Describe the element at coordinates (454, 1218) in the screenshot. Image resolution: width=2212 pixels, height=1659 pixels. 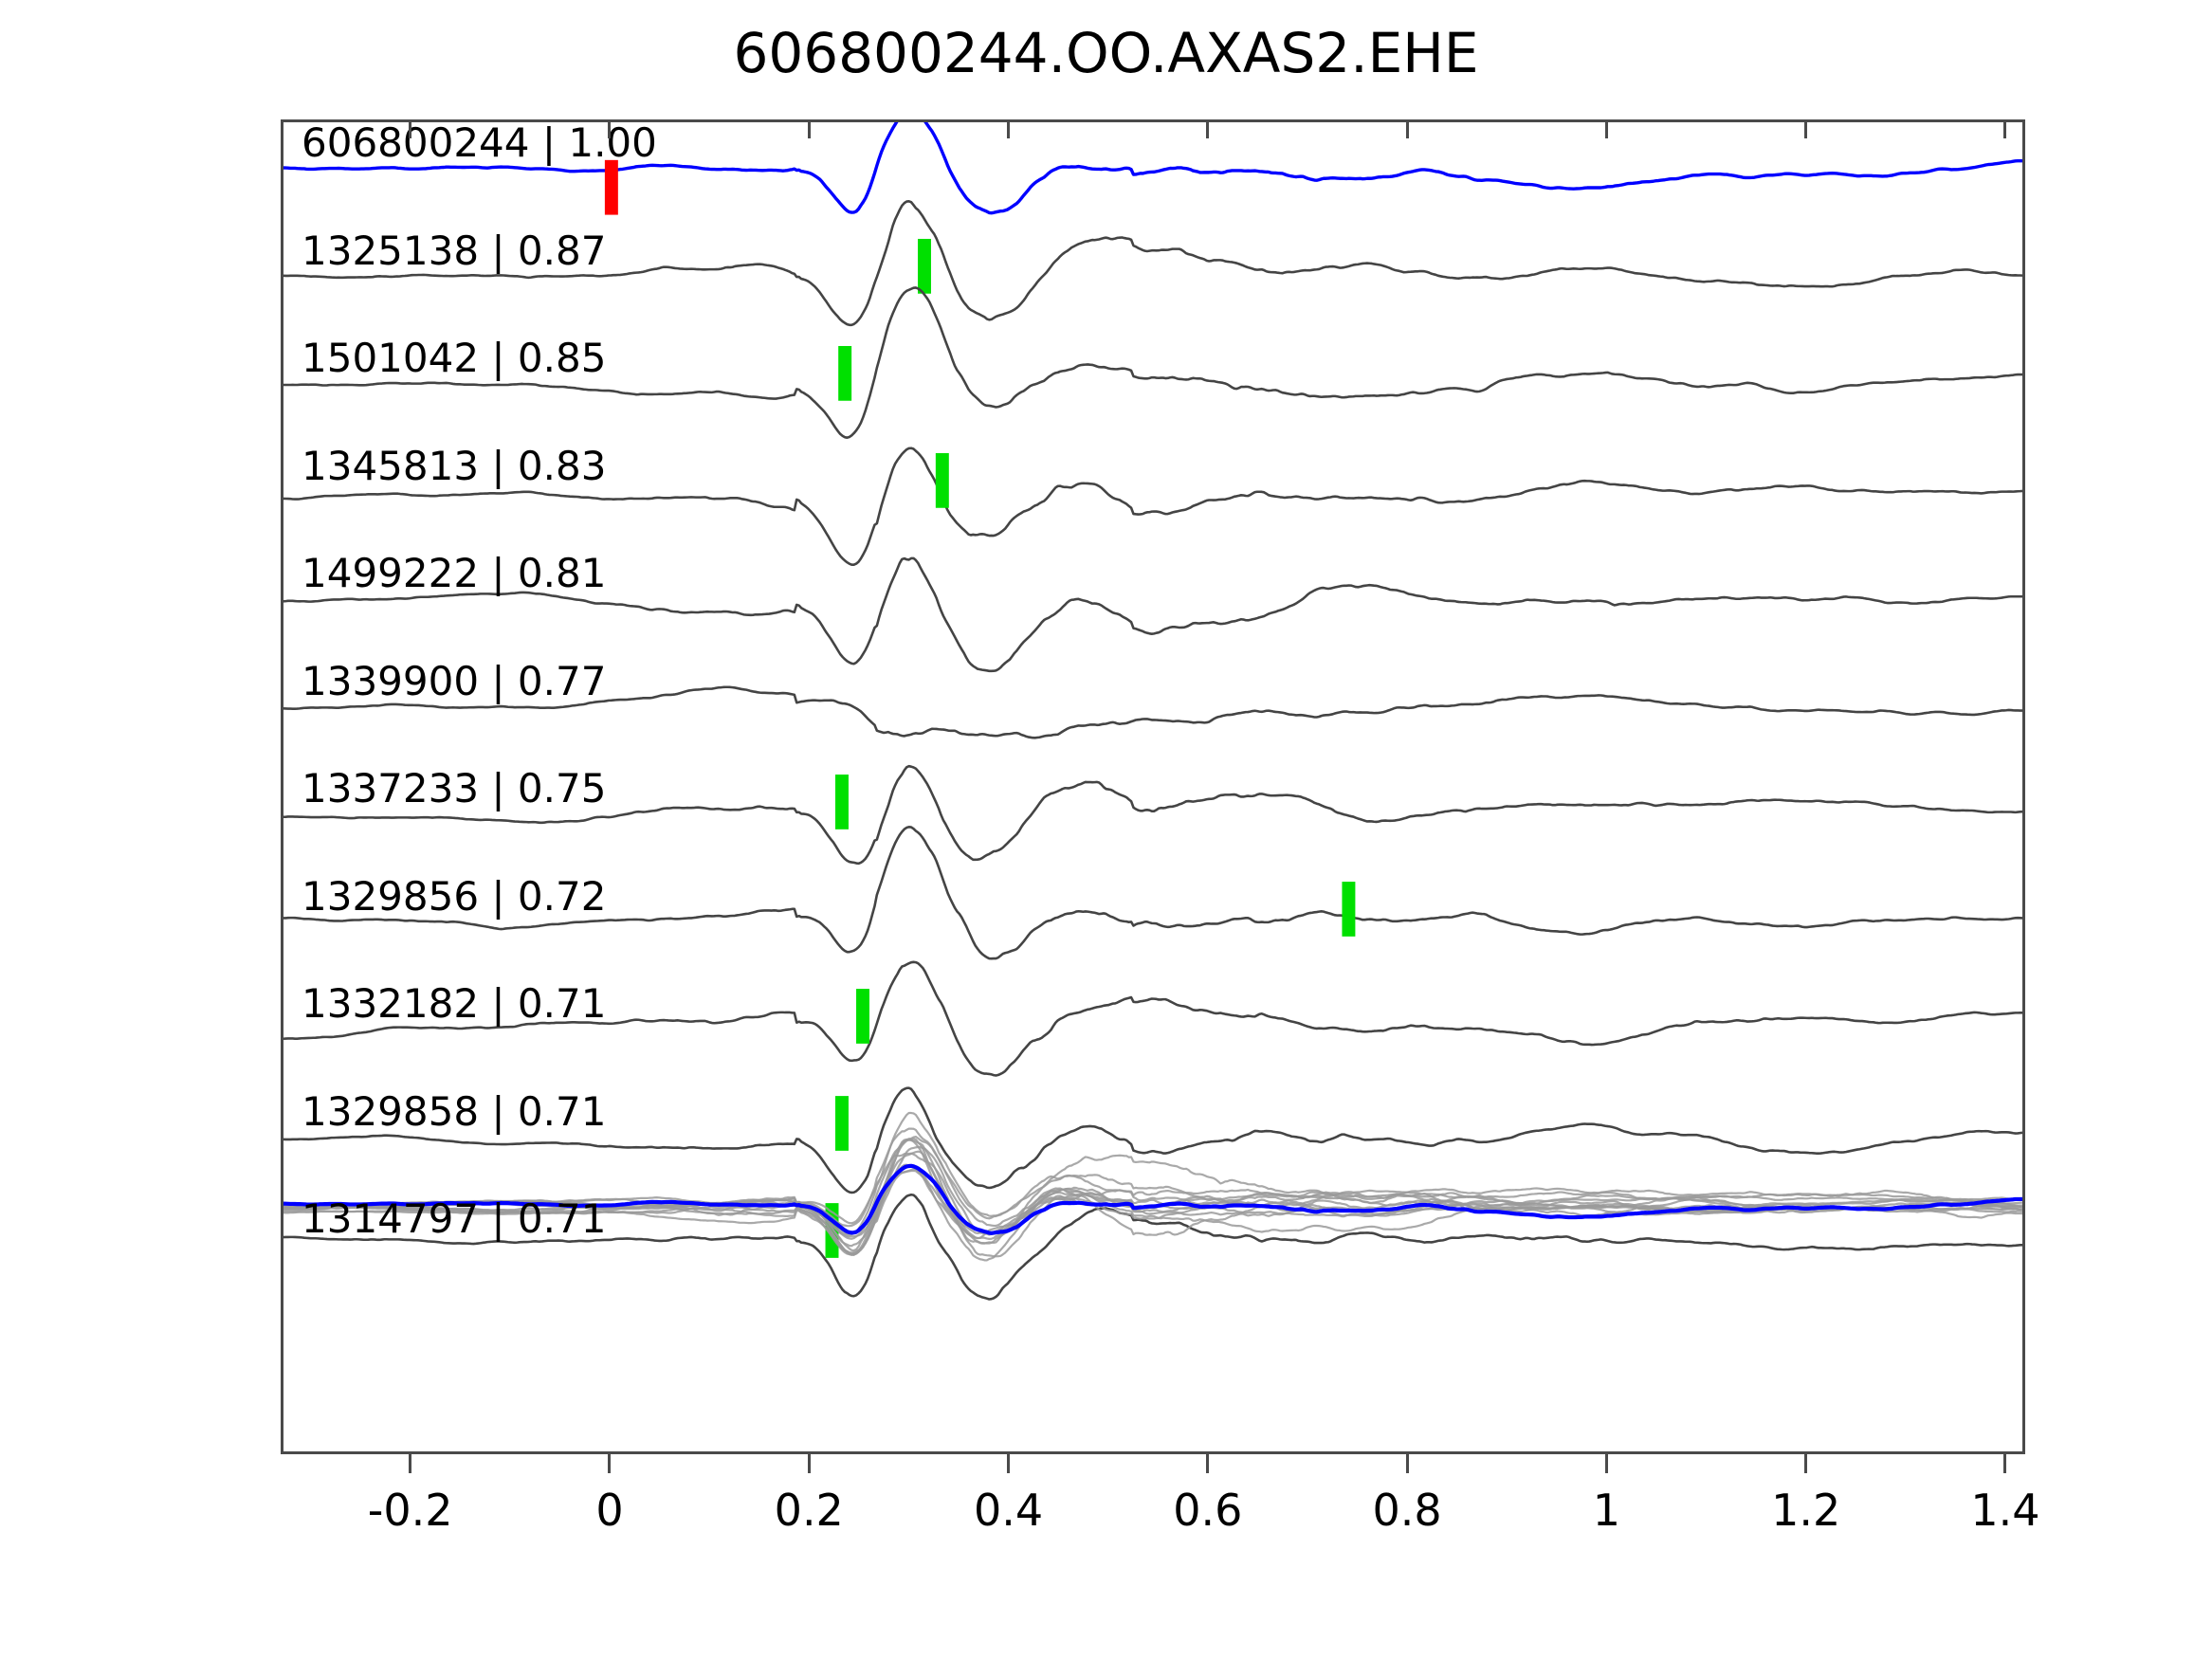
I see `trace-label-1314797: 1314797 | 0.71` at that location.